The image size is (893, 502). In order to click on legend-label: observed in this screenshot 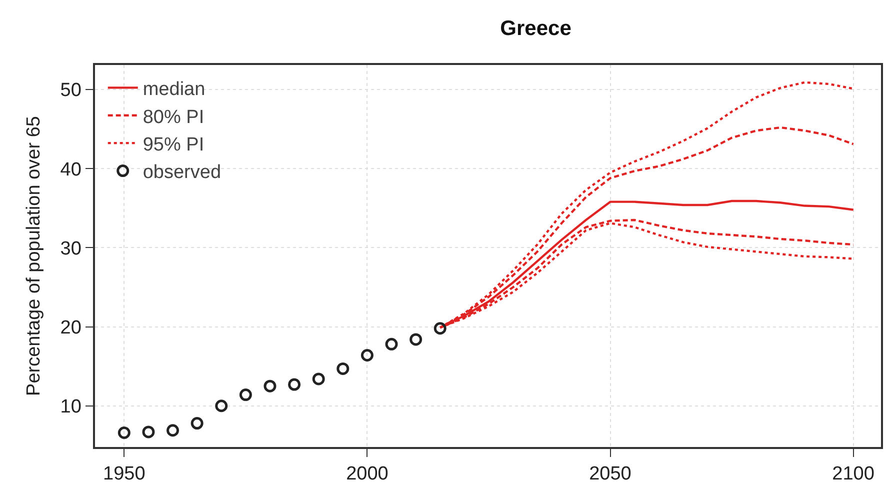, I will do `click(182, 173)`.